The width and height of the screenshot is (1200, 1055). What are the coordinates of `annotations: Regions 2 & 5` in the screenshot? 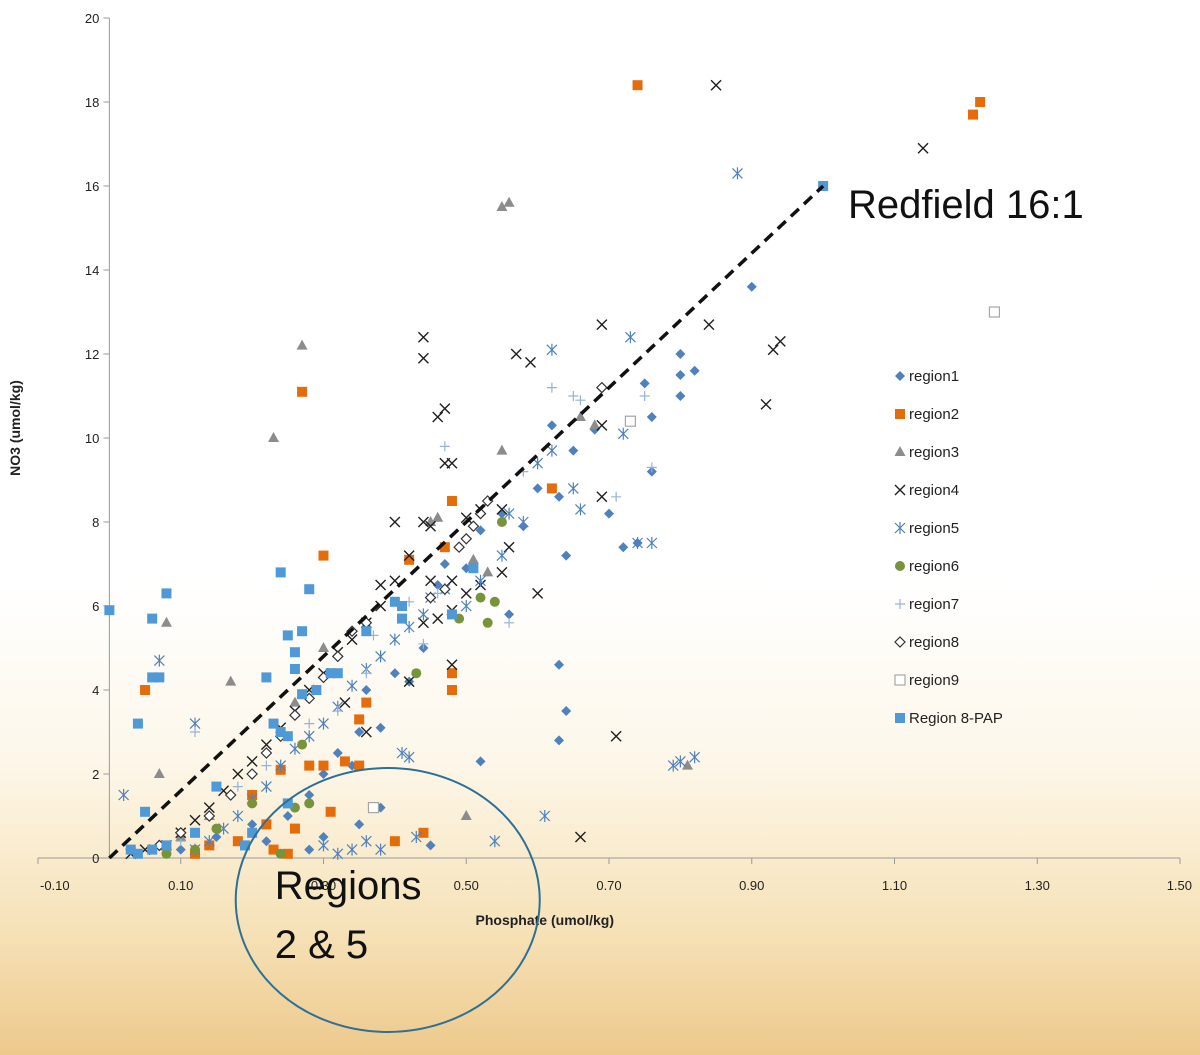 It's located at (387, 900).